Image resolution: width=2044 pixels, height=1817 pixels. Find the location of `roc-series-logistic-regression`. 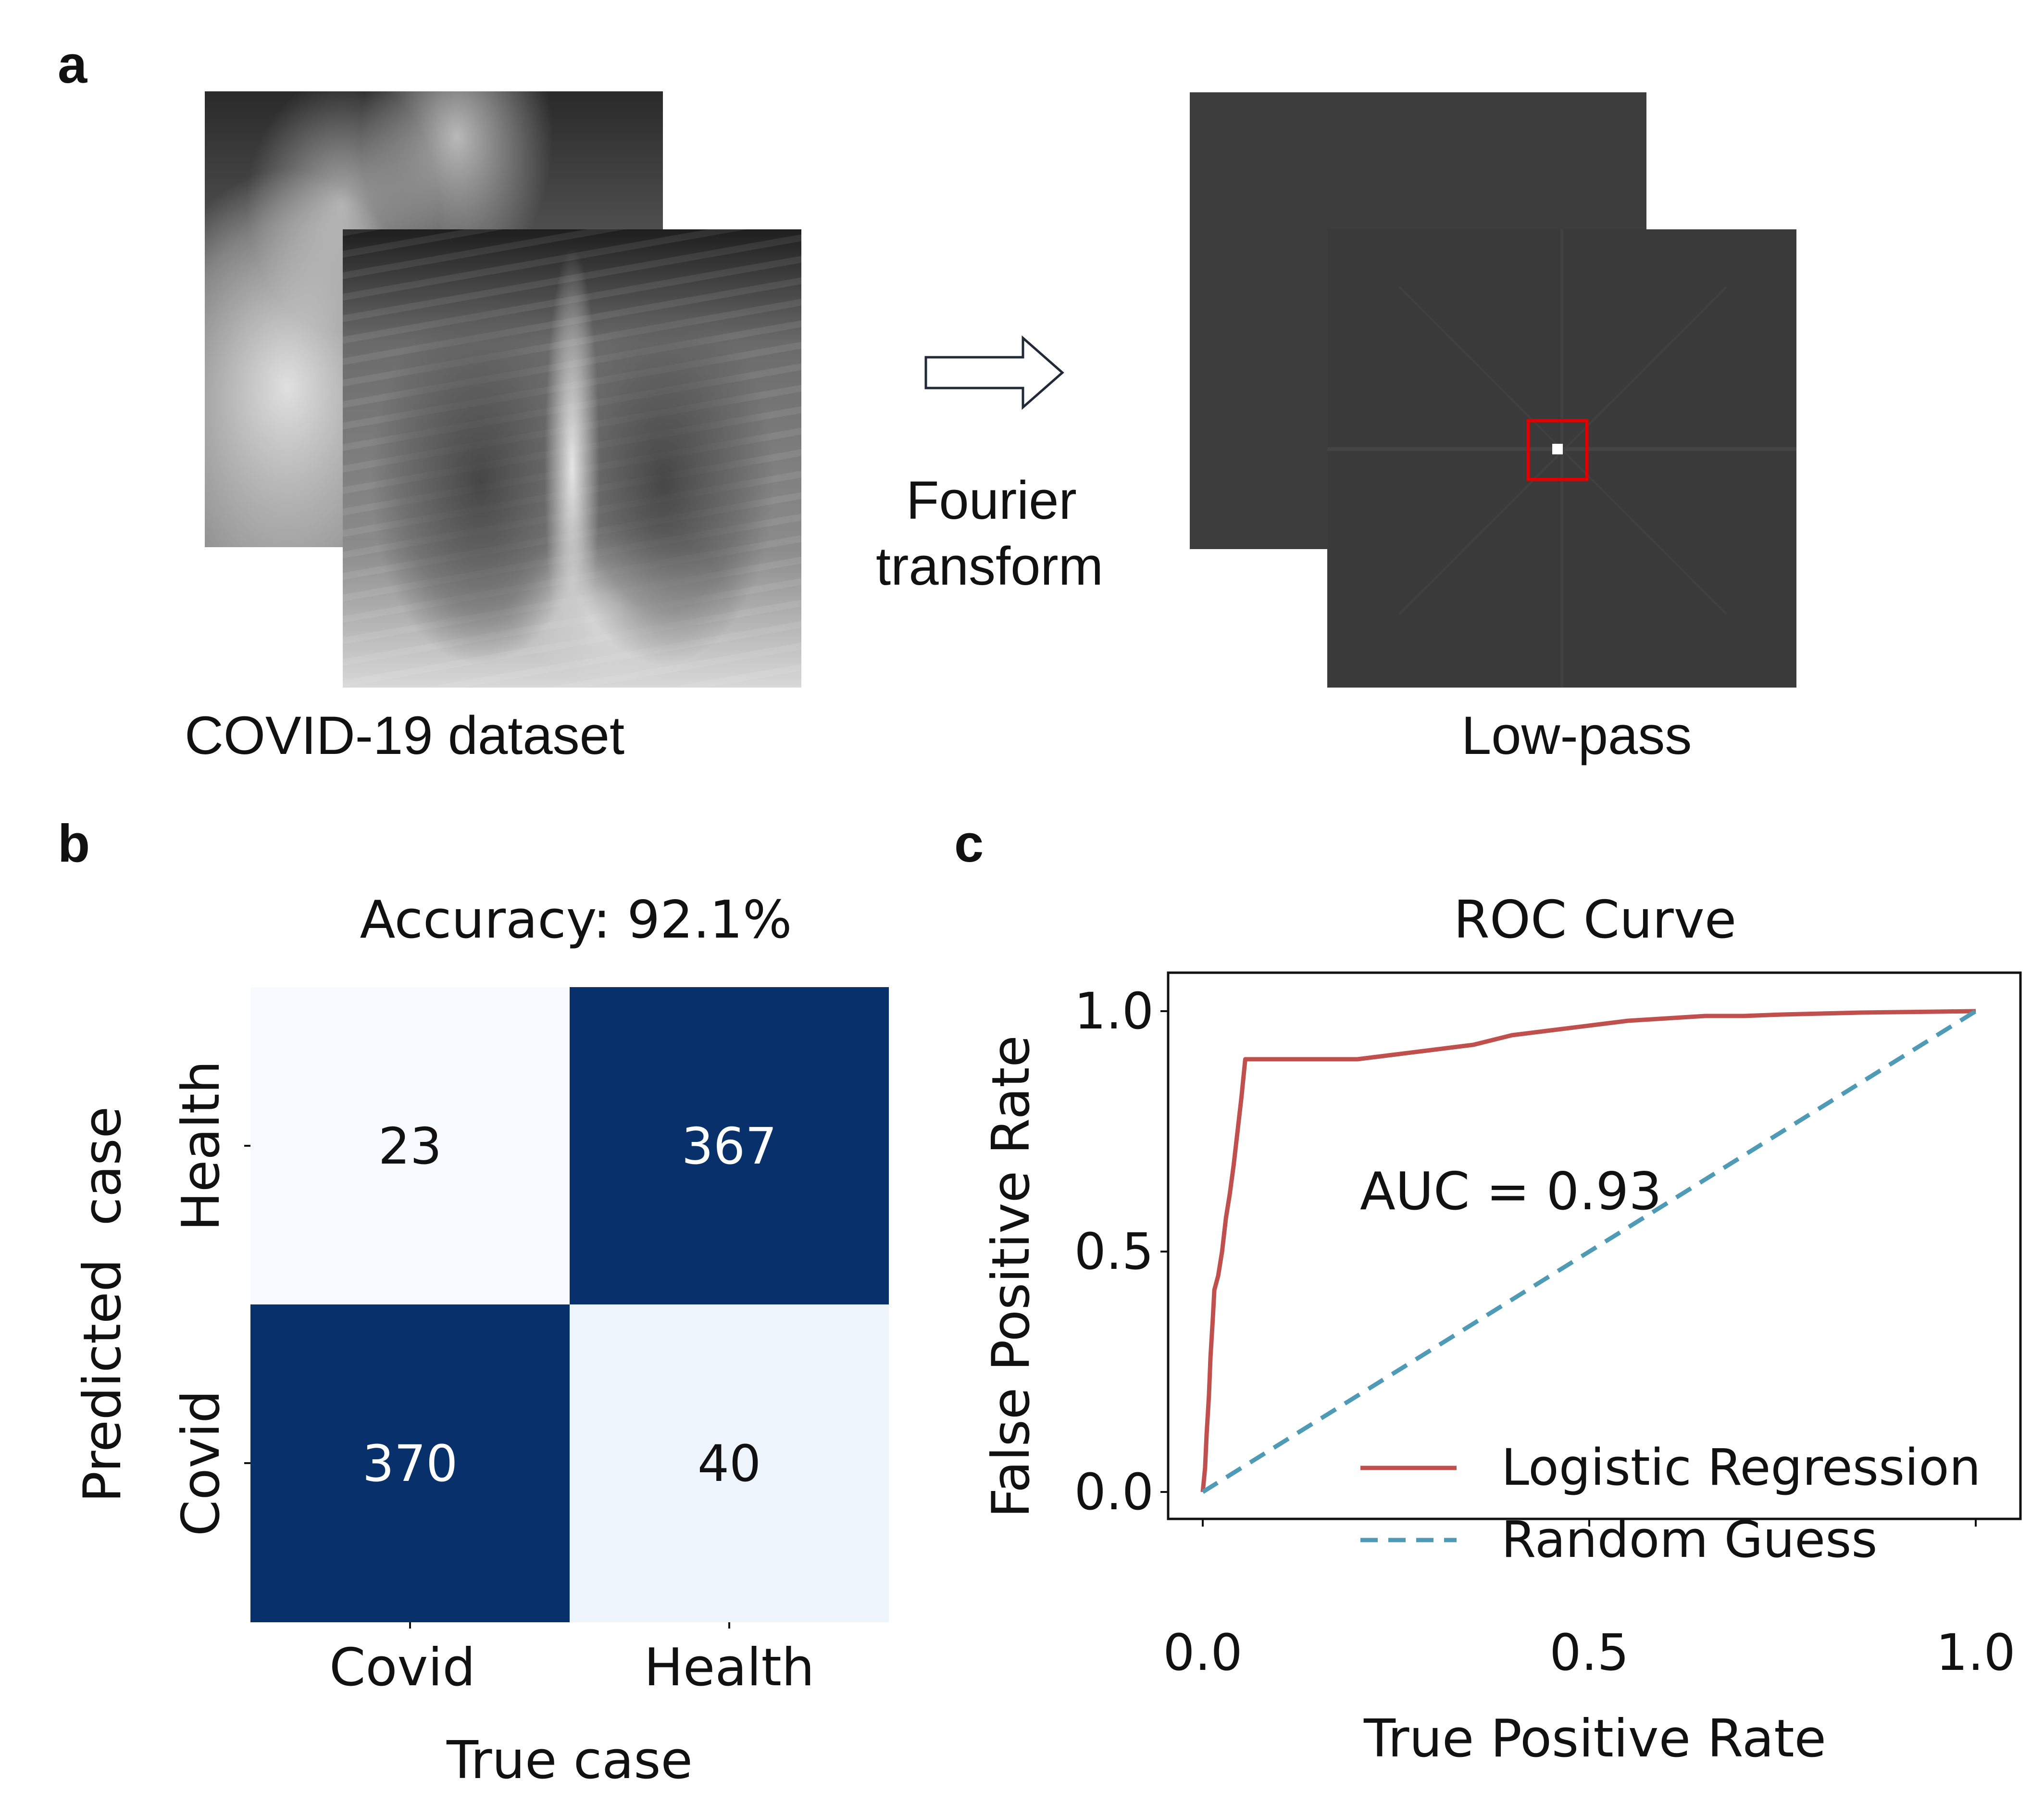

roc-series-logistic-regression is located at coordinates (1588, 1250).